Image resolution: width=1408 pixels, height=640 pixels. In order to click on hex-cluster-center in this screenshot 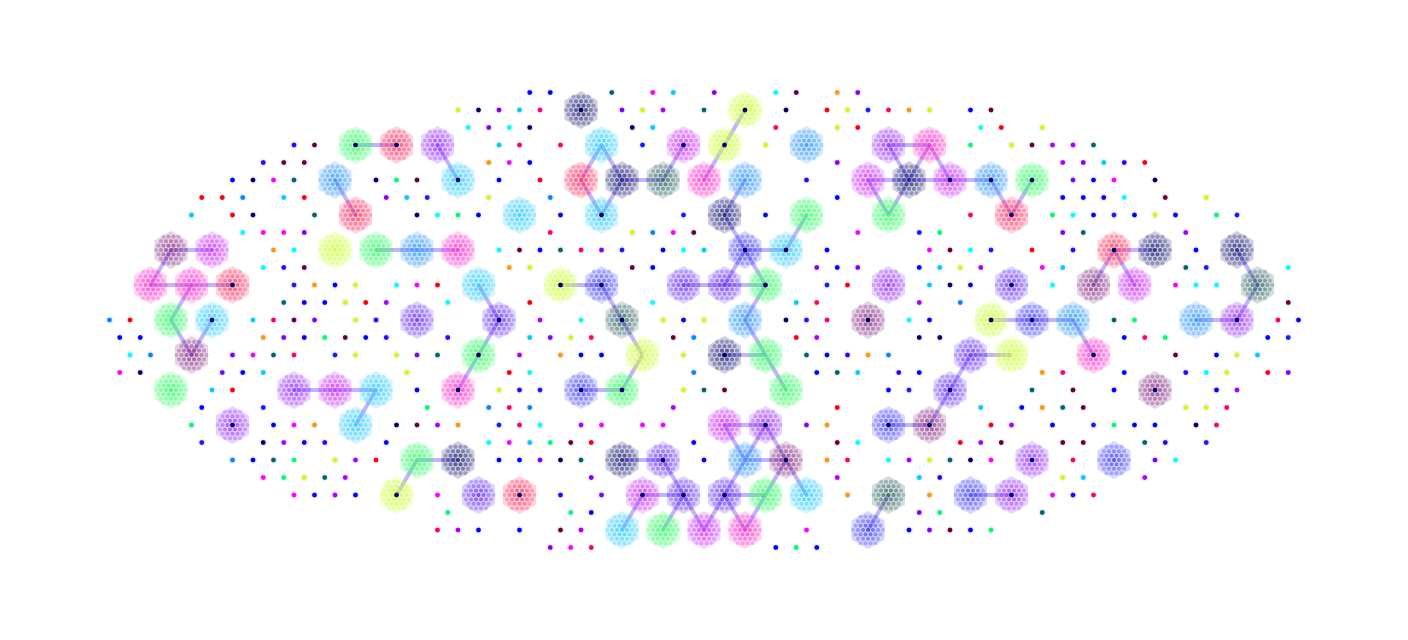, I will do `click(1032, 460)`.